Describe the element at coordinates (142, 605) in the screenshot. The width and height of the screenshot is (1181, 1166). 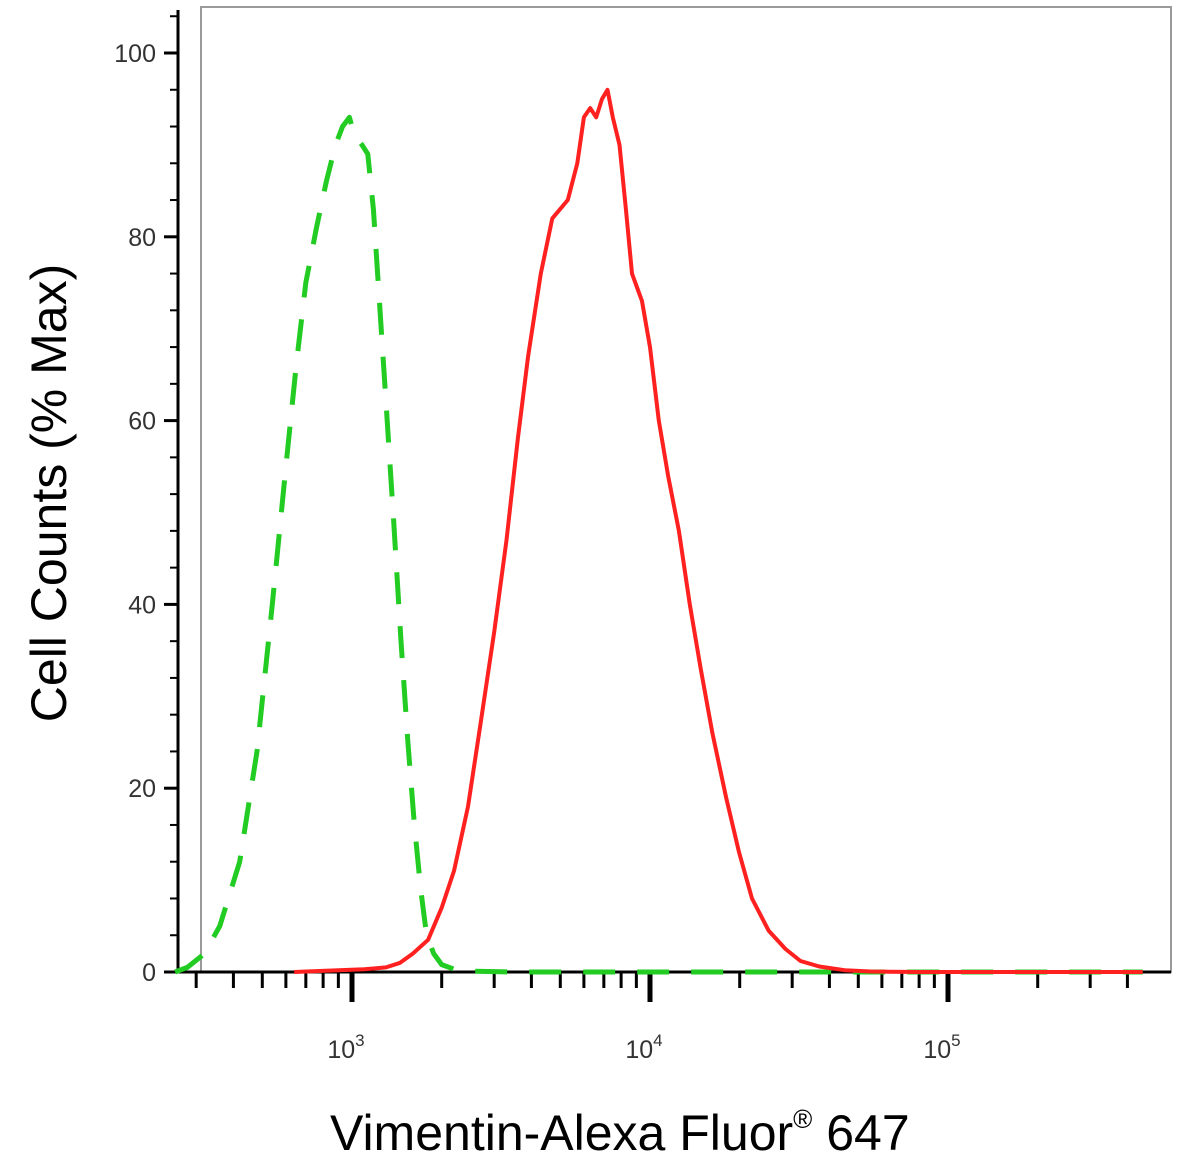
I see `y-tick-label: 40` at that location.